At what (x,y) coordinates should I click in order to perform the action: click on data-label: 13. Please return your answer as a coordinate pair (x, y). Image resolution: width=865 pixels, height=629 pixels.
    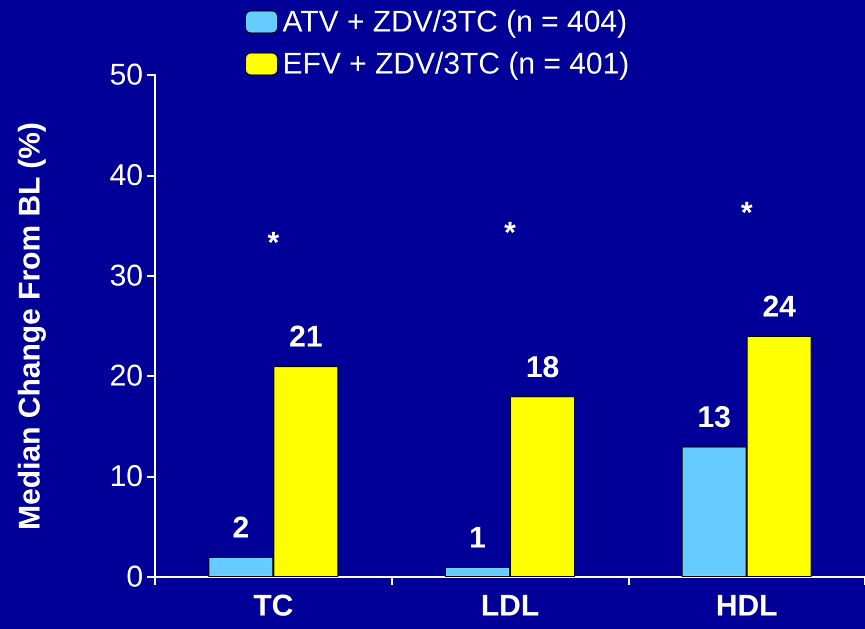
    Looking at the image, I should click on (714, 417).